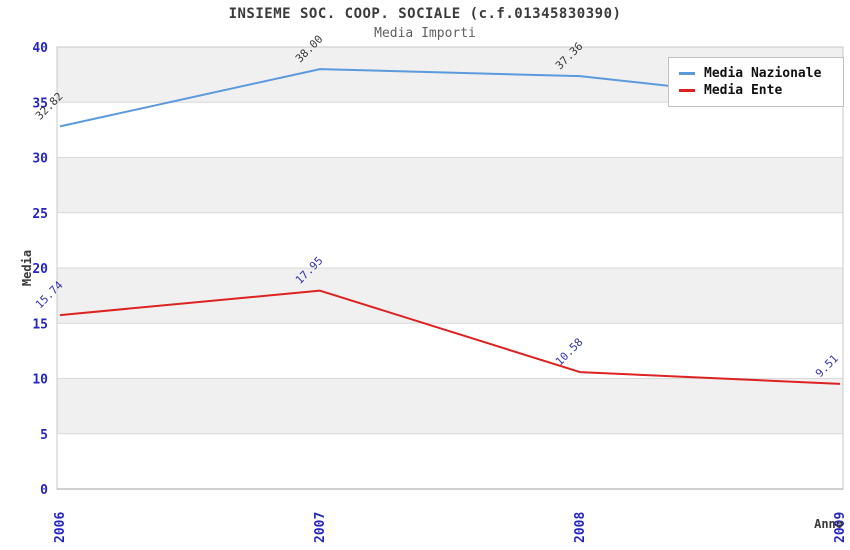 This screenshot has width=850, height=550. I want to click on legend-item-media-nazionale: Media Nazionale, so click(761, 73).